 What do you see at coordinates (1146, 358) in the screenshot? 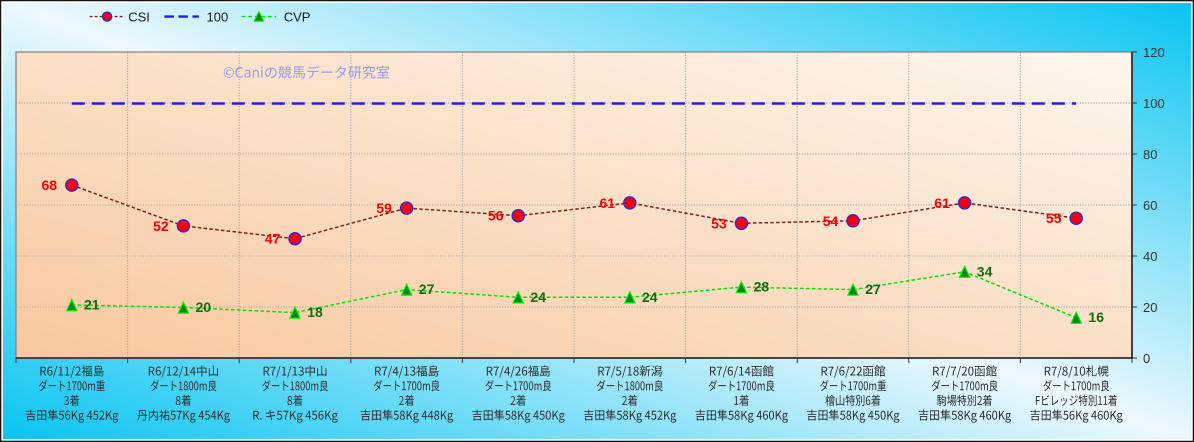
I see `svg-text: 0` at bounding box center [1146, 358].